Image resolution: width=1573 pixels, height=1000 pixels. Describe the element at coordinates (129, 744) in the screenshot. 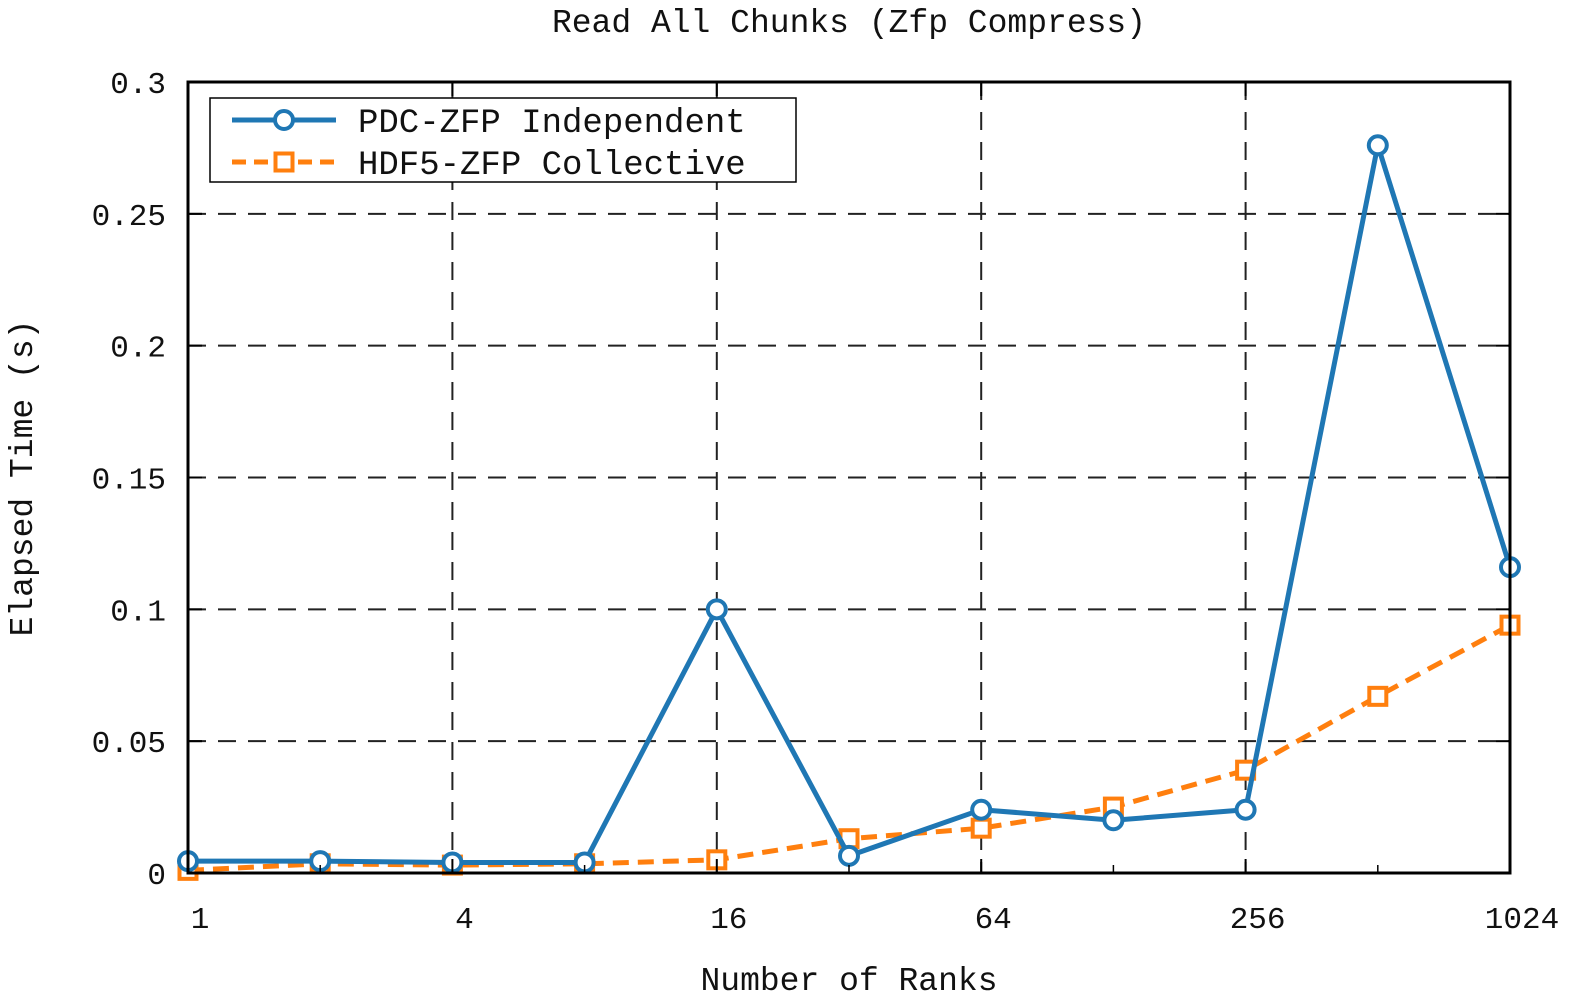

I see `y-tick-label: 0.05` at that location.